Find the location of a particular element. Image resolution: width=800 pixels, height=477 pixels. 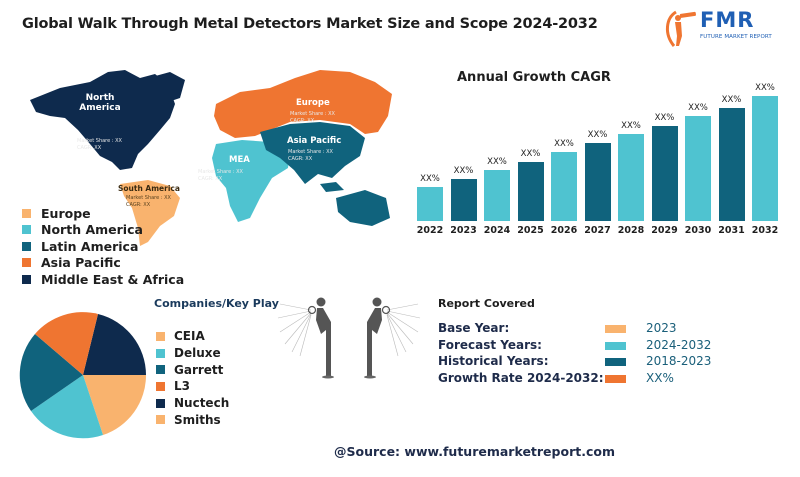

chart-title: Annual Growth CAGR is located at coordinates (534, 77).